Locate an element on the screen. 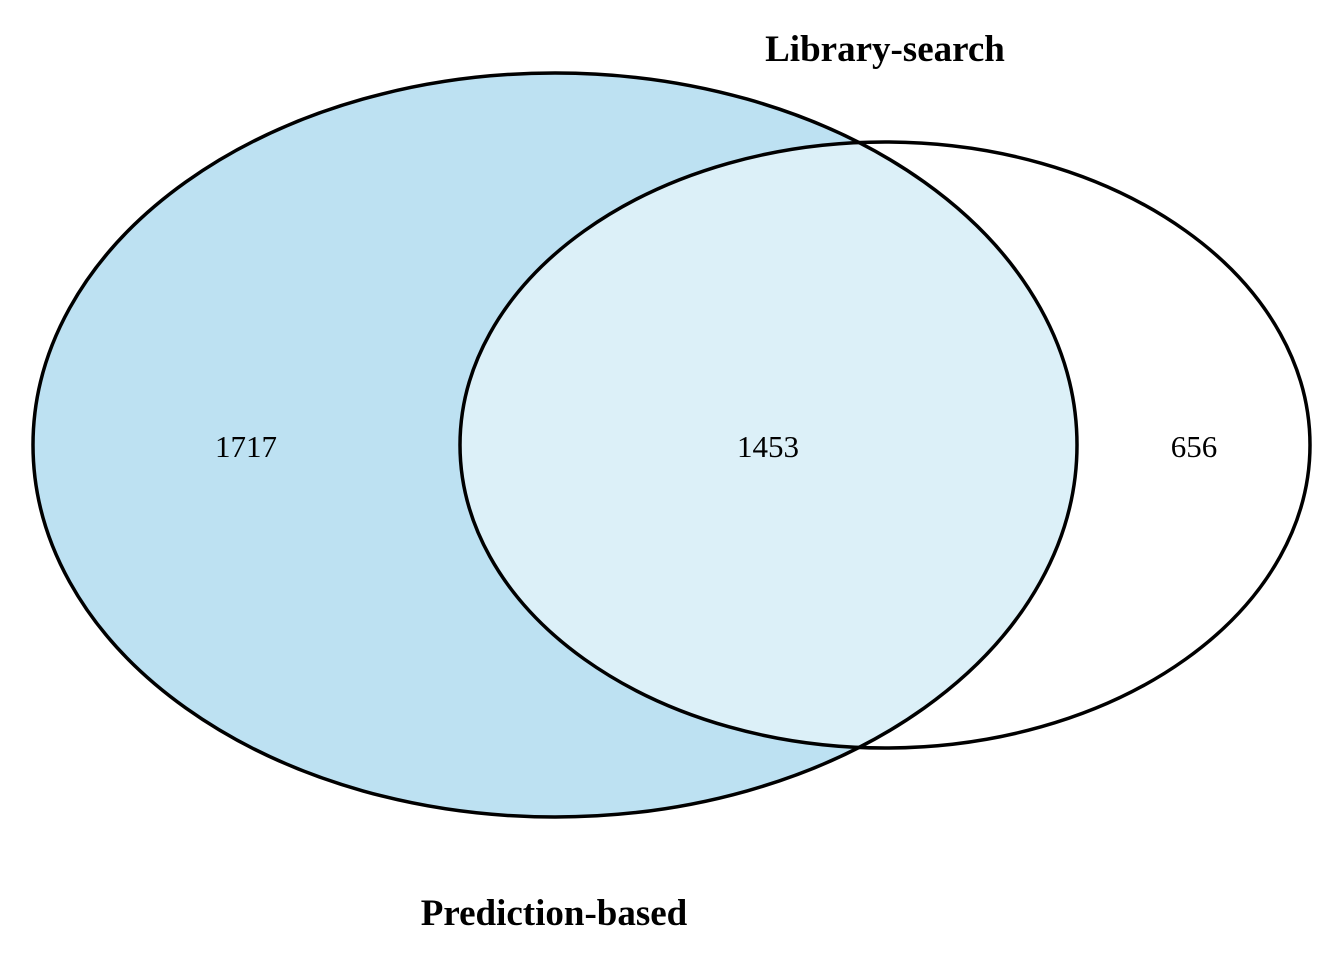 The width and height of the screenshot is (1344, 960). intersection-count: 1453 is located at coordinates (768, 446).